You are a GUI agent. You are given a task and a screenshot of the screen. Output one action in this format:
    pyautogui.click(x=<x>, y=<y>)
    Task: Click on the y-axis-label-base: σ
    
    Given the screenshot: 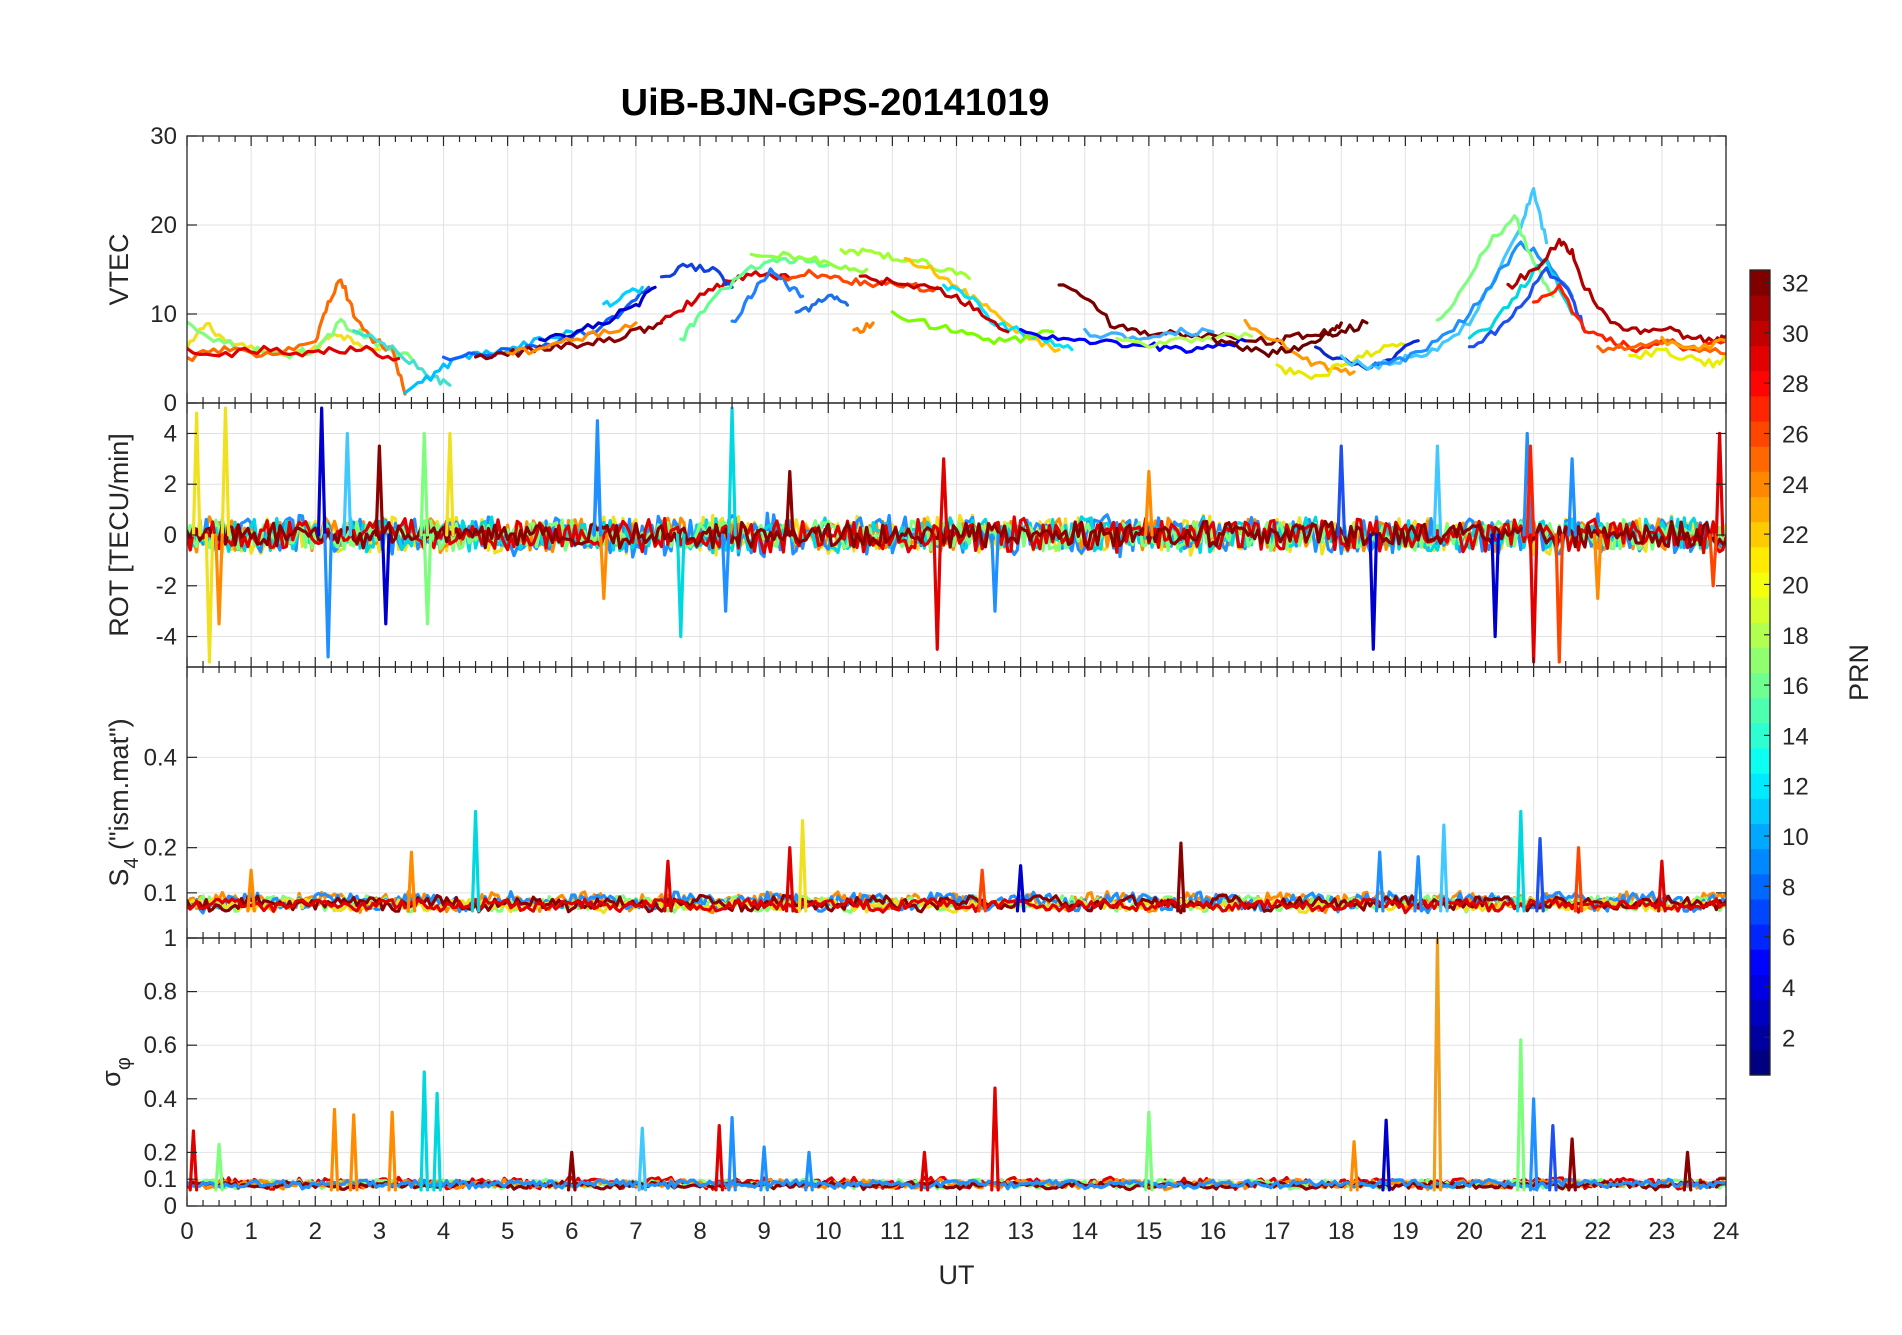 What is the action you would take?
    pyautogui.click(x=111, y=1078)
    